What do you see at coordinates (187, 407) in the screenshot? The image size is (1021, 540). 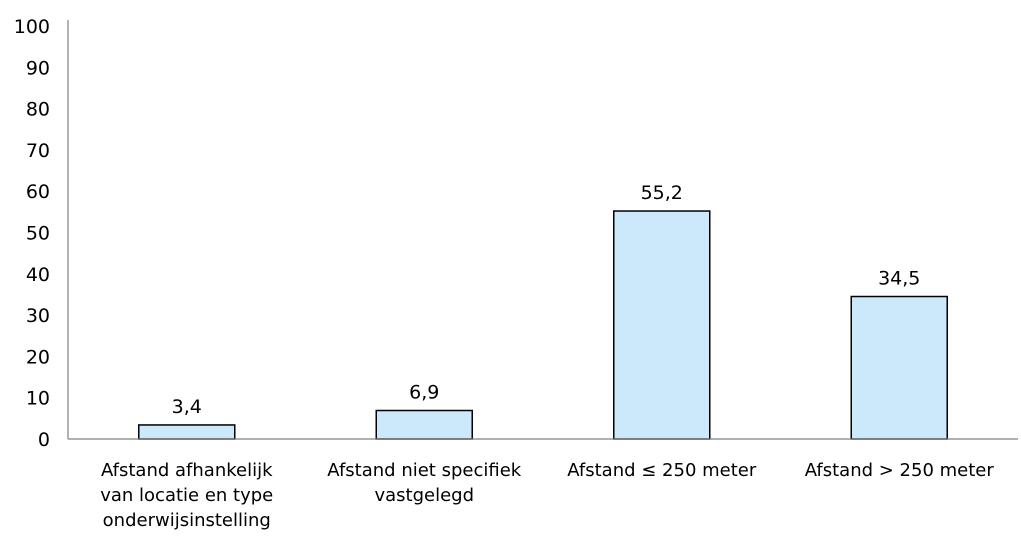 I see `data-label: 3,4` at bounding box center [187, 407].